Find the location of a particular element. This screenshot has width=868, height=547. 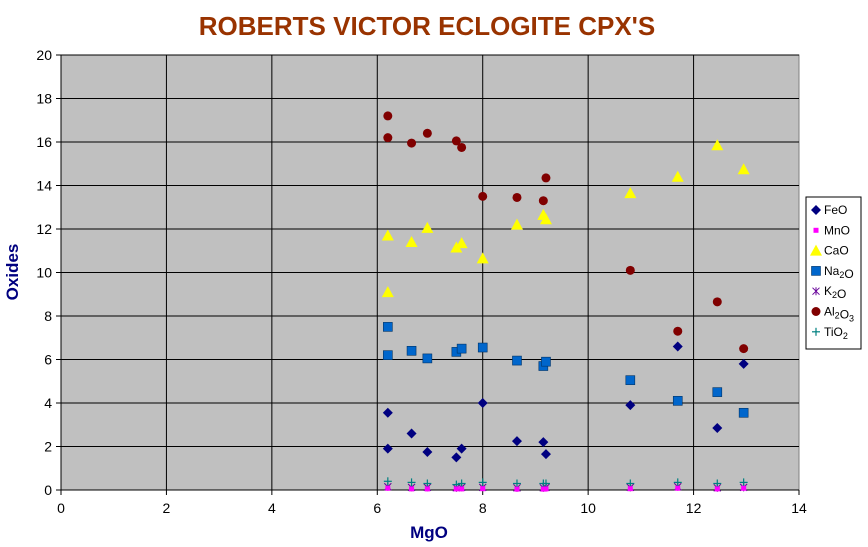

legend-marker-mno is located at coordinates (816, 230).